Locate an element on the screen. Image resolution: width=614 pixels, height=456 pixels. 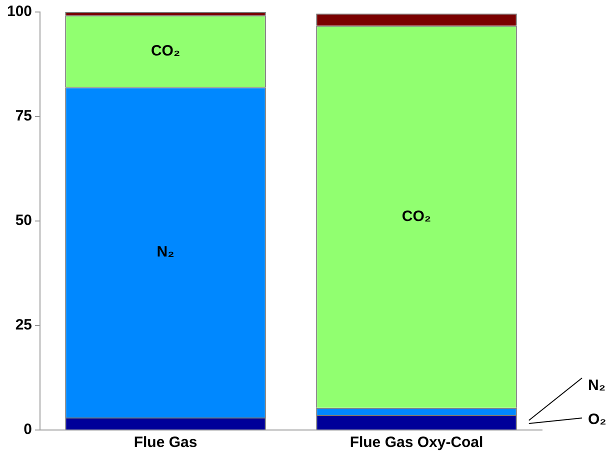
y-tick-label: 0 is located at coordinates (28, 429).